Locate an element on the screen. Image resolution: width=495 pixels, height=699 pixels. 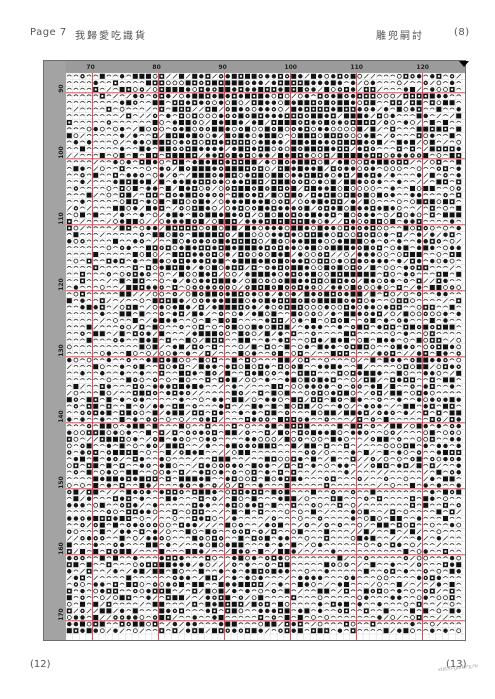
page-label: Page 7 is located at coordinates (48, 32).